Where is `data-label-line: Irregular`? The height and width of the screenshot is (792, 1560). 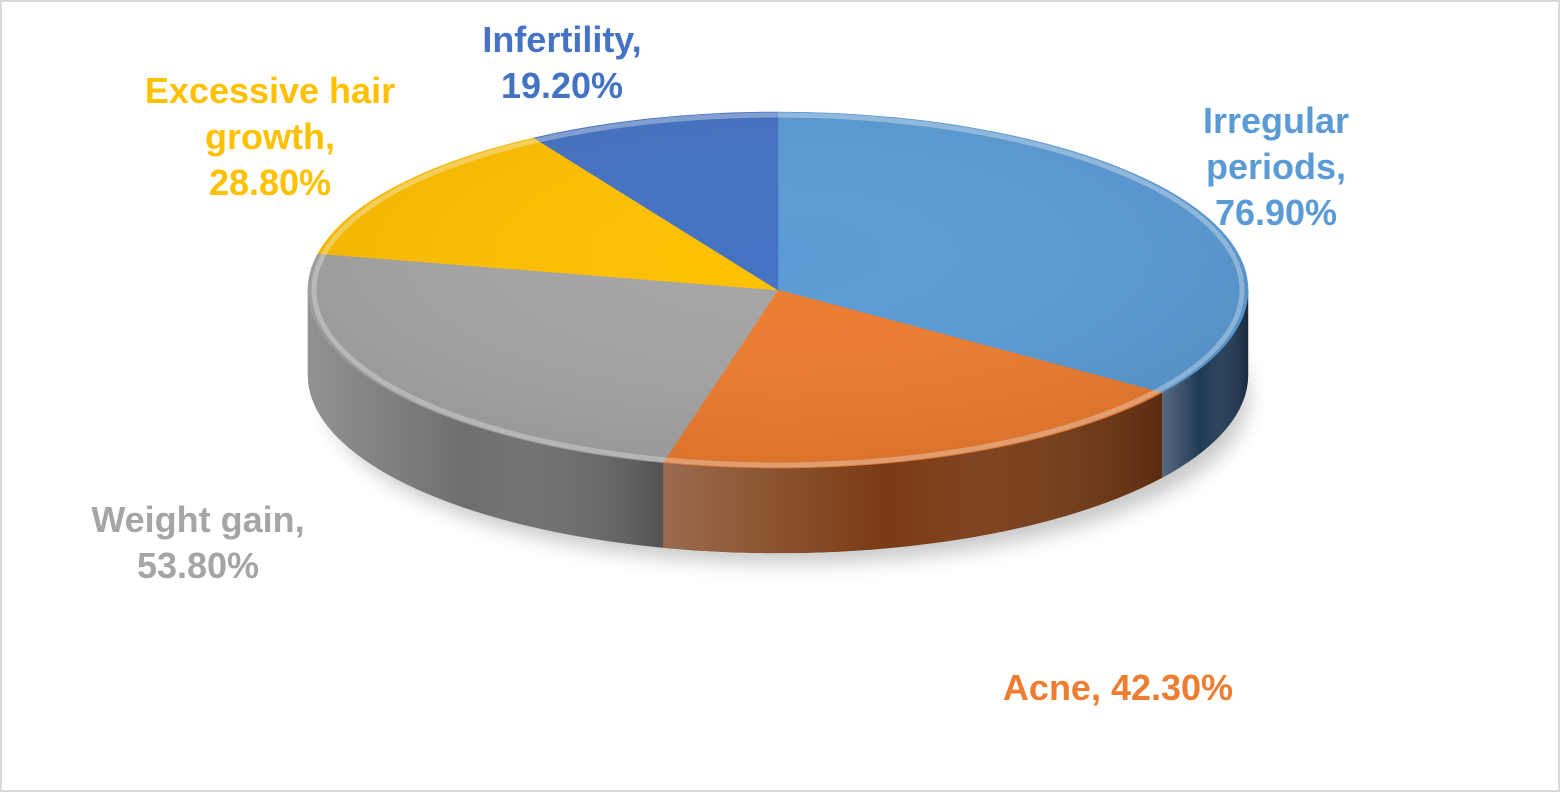 data-label-line: Irregular is located at coordinates (1276, 120).